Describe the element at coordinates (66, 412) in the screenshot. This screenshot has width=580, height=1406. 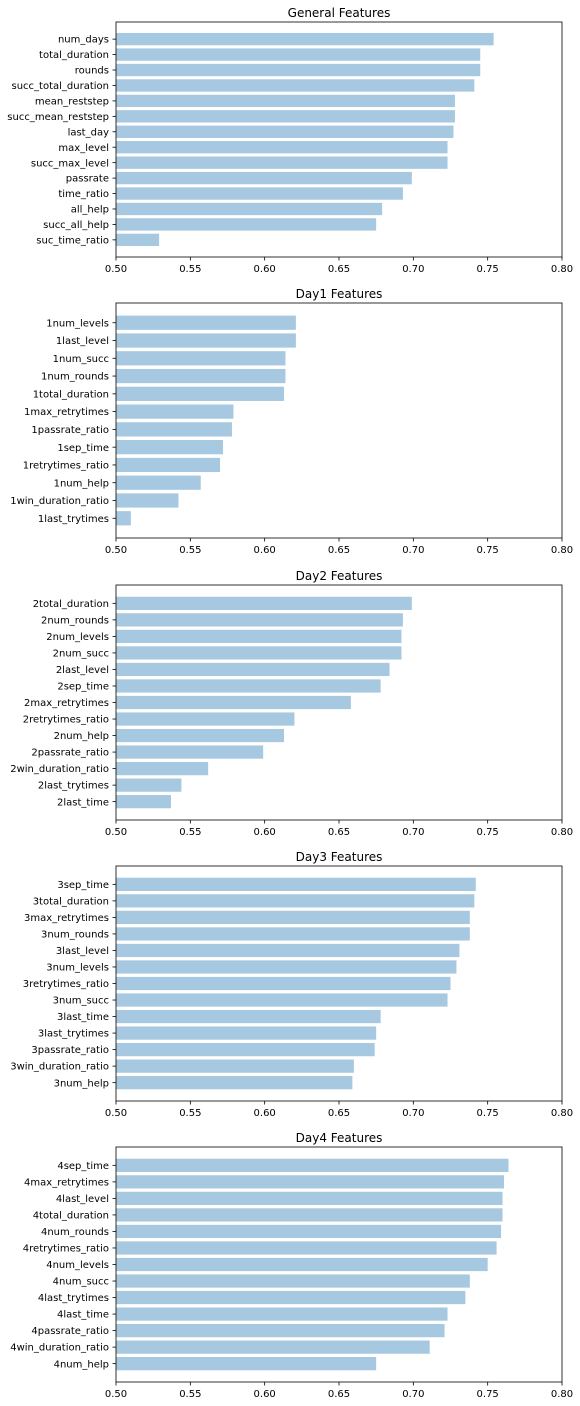
I see `y-tick-label: 1max_retrytimes` at that location.